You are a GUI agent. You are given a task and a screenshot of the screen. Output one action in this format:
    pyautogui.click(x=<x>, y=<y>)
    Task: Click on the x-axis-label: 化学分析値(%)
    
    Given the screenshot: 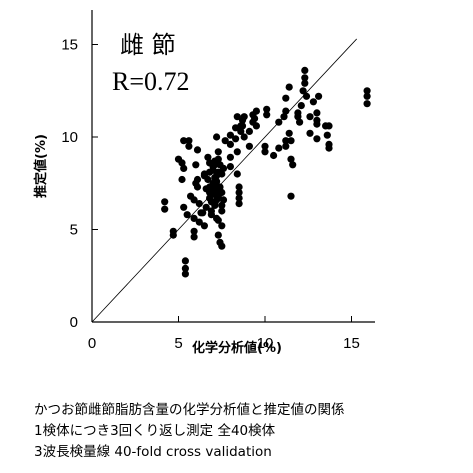 What is the action you would take?
    pyautogui.click(x=237, y=348)
    